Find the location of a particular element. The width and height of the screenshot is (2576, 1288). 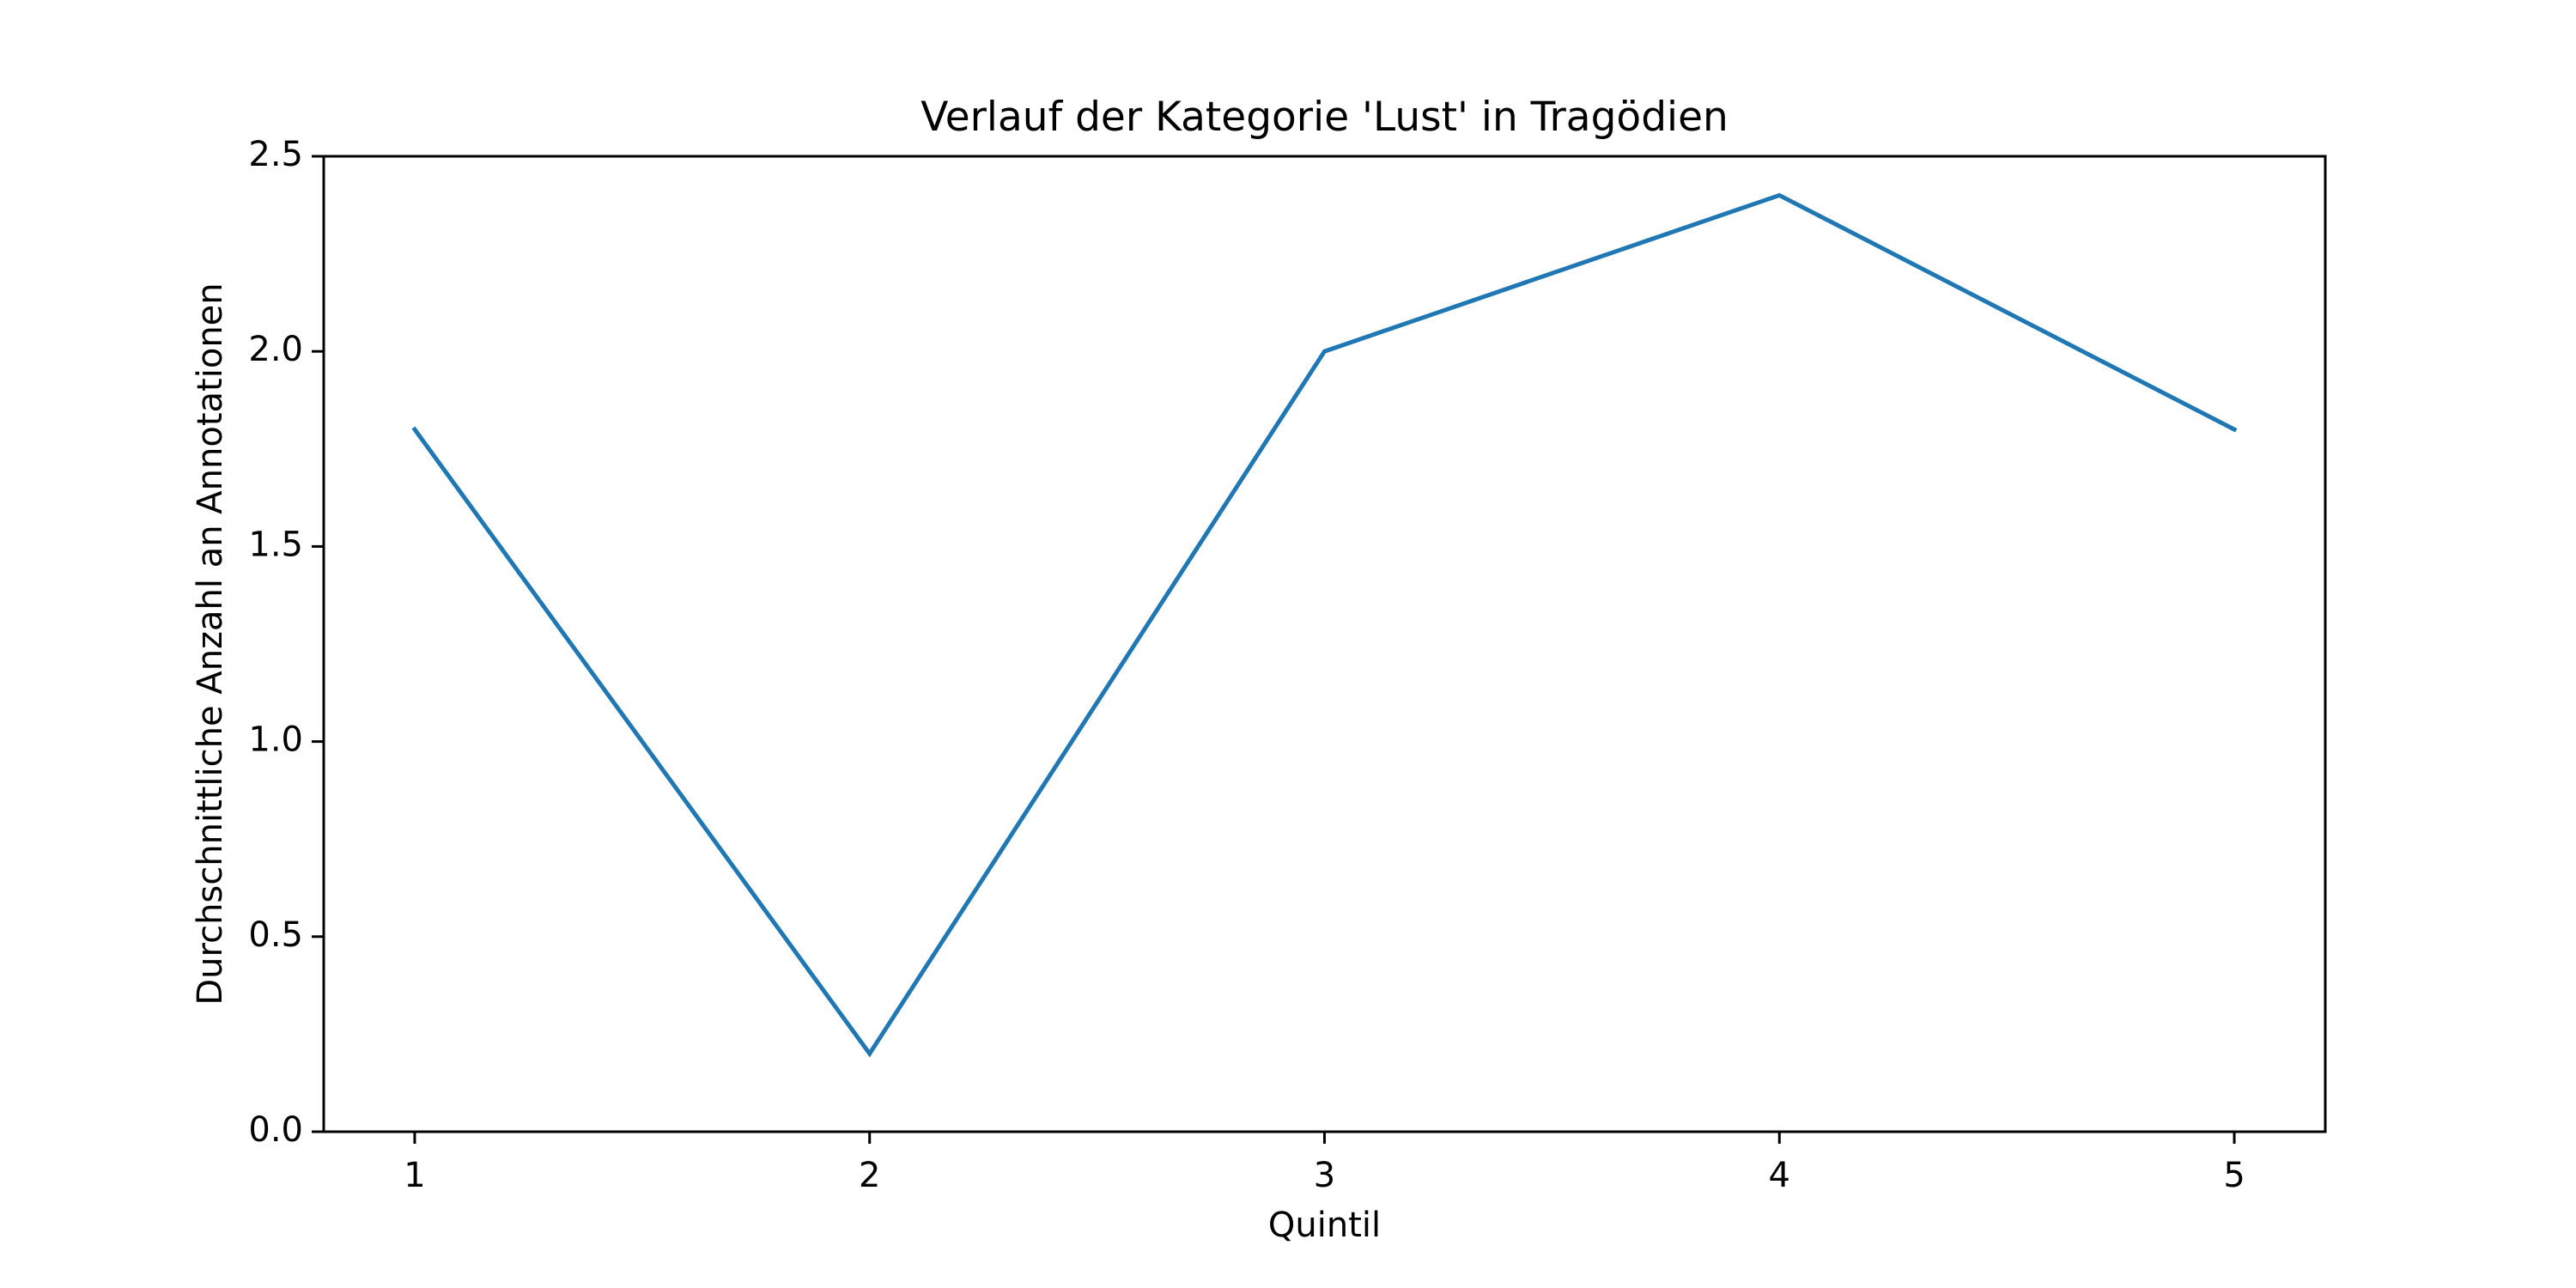

y-tick-label: 2.5 is located at coordinates (275, 154).